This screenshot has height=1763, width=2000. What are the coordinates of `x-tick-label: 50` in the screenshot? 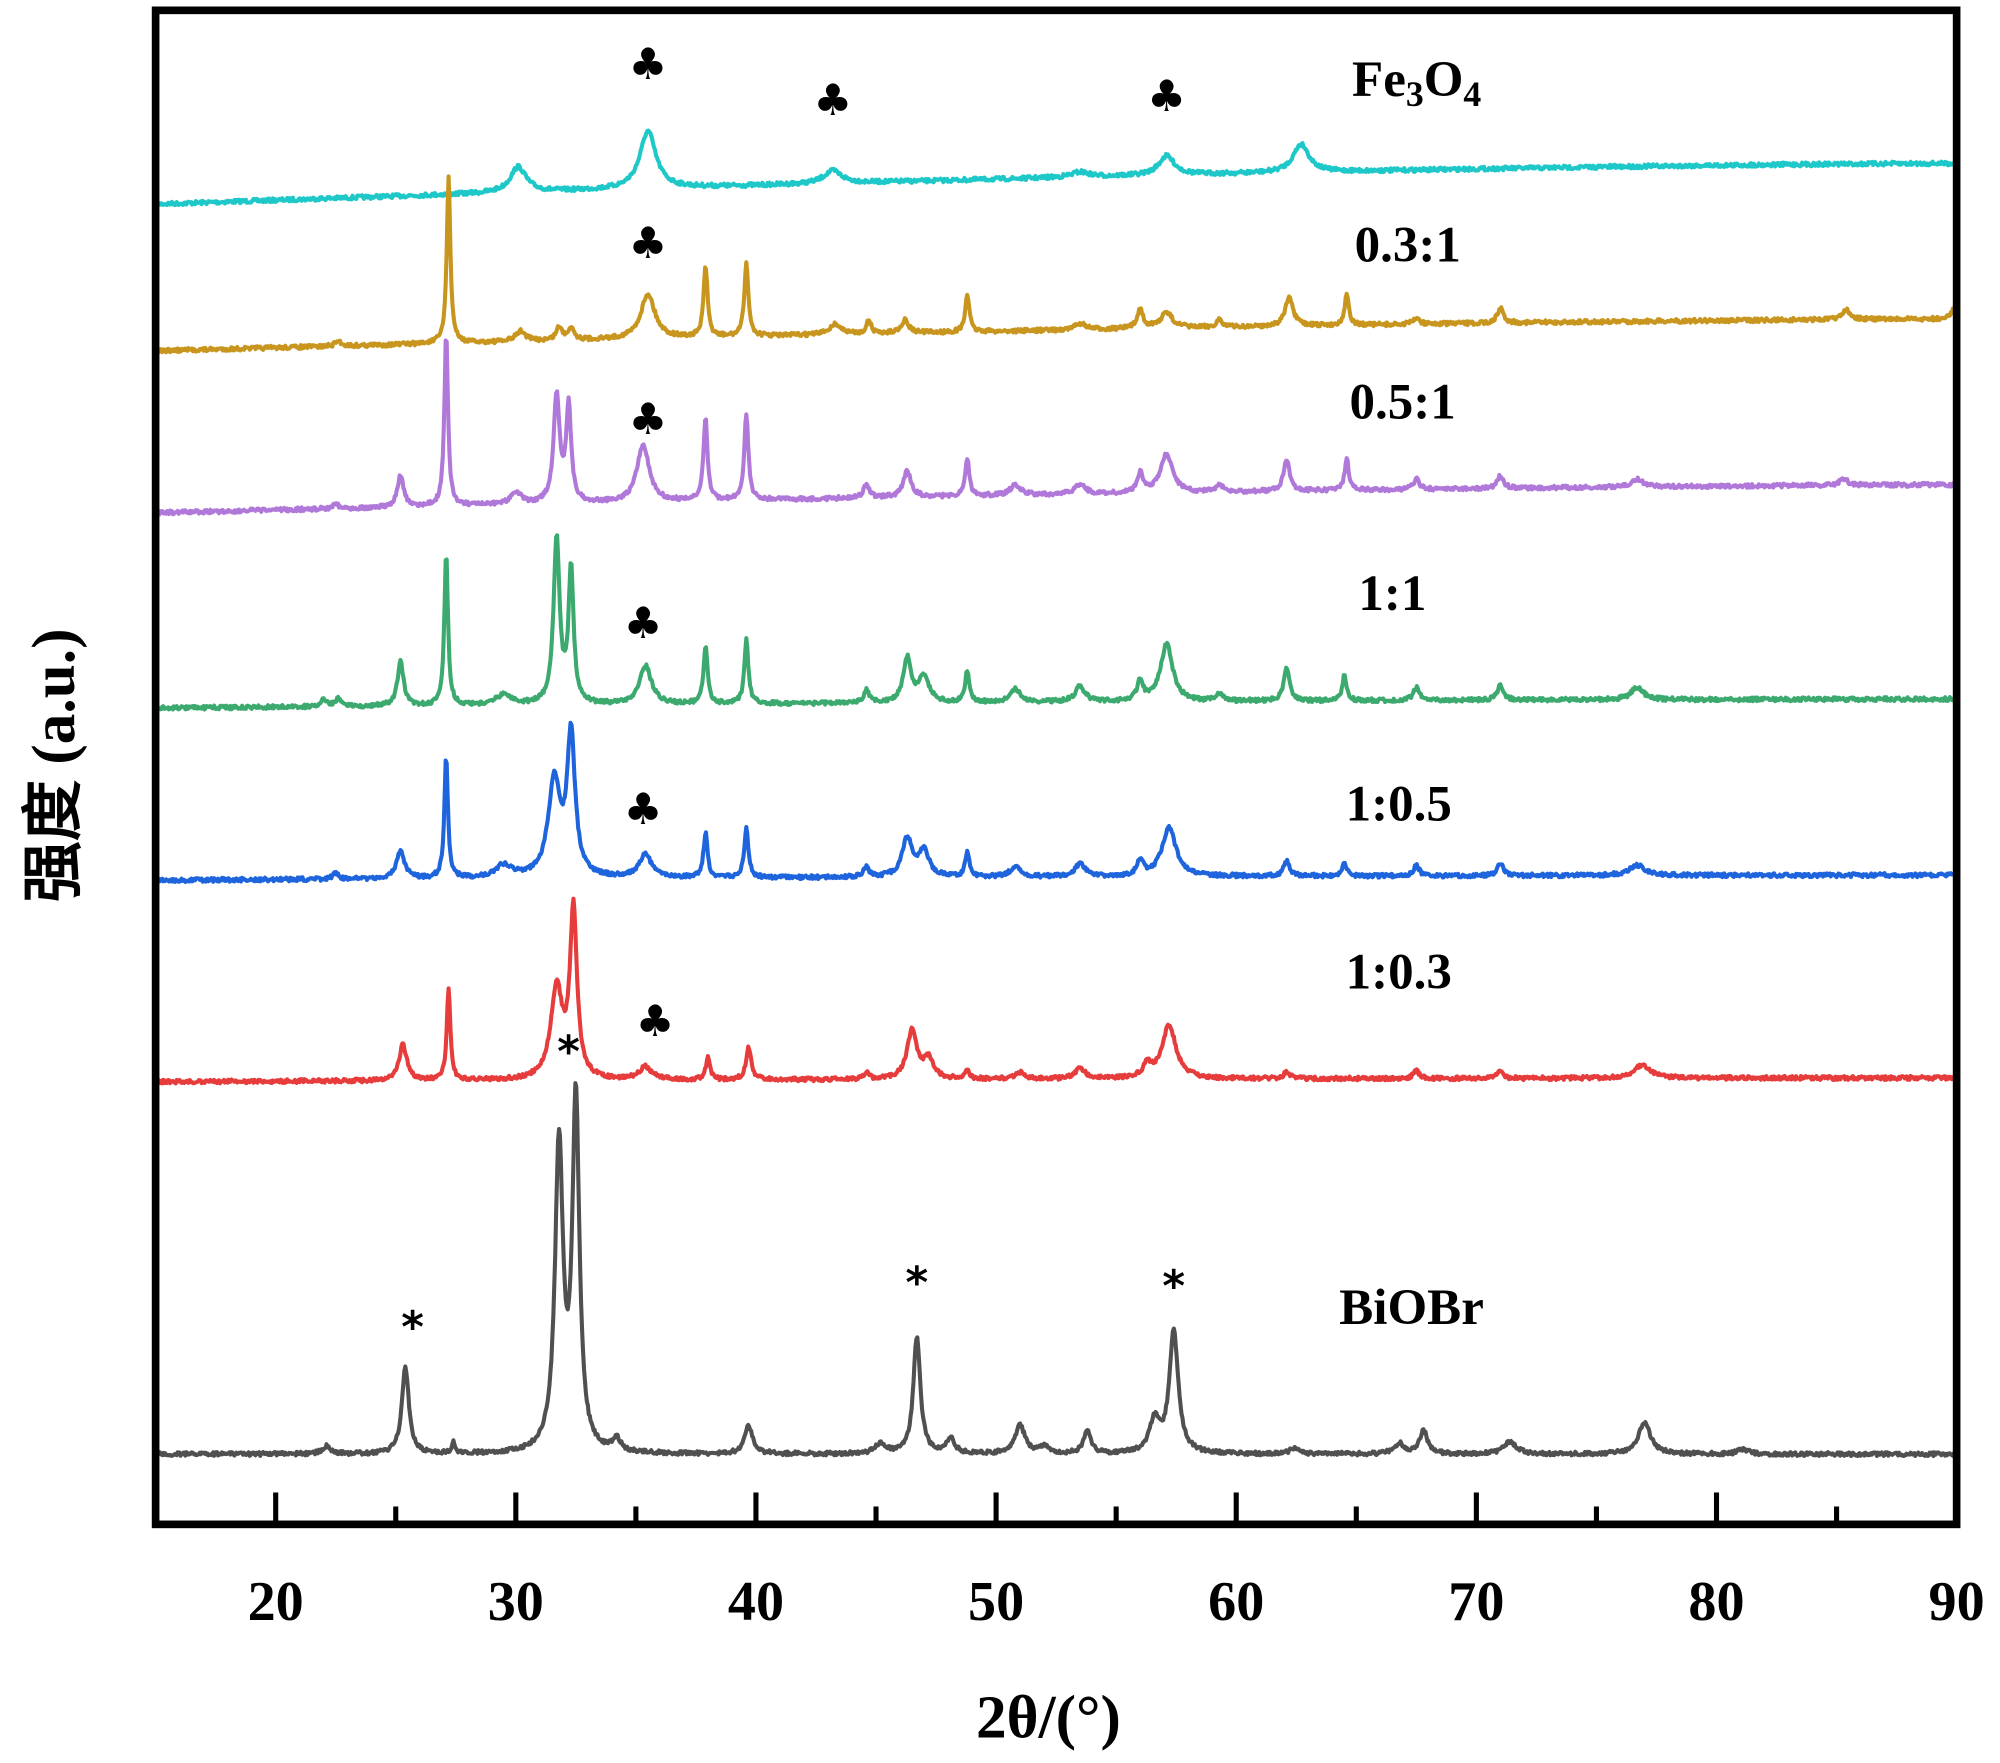 It's located at (996, 1602).